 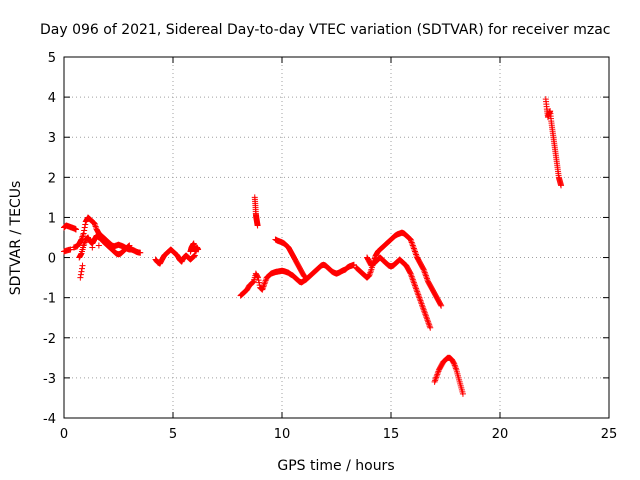 What do you see at coordinates (399, 292) in the screenshot?
I see `series-late-lower` at bounding box center [399, 292].